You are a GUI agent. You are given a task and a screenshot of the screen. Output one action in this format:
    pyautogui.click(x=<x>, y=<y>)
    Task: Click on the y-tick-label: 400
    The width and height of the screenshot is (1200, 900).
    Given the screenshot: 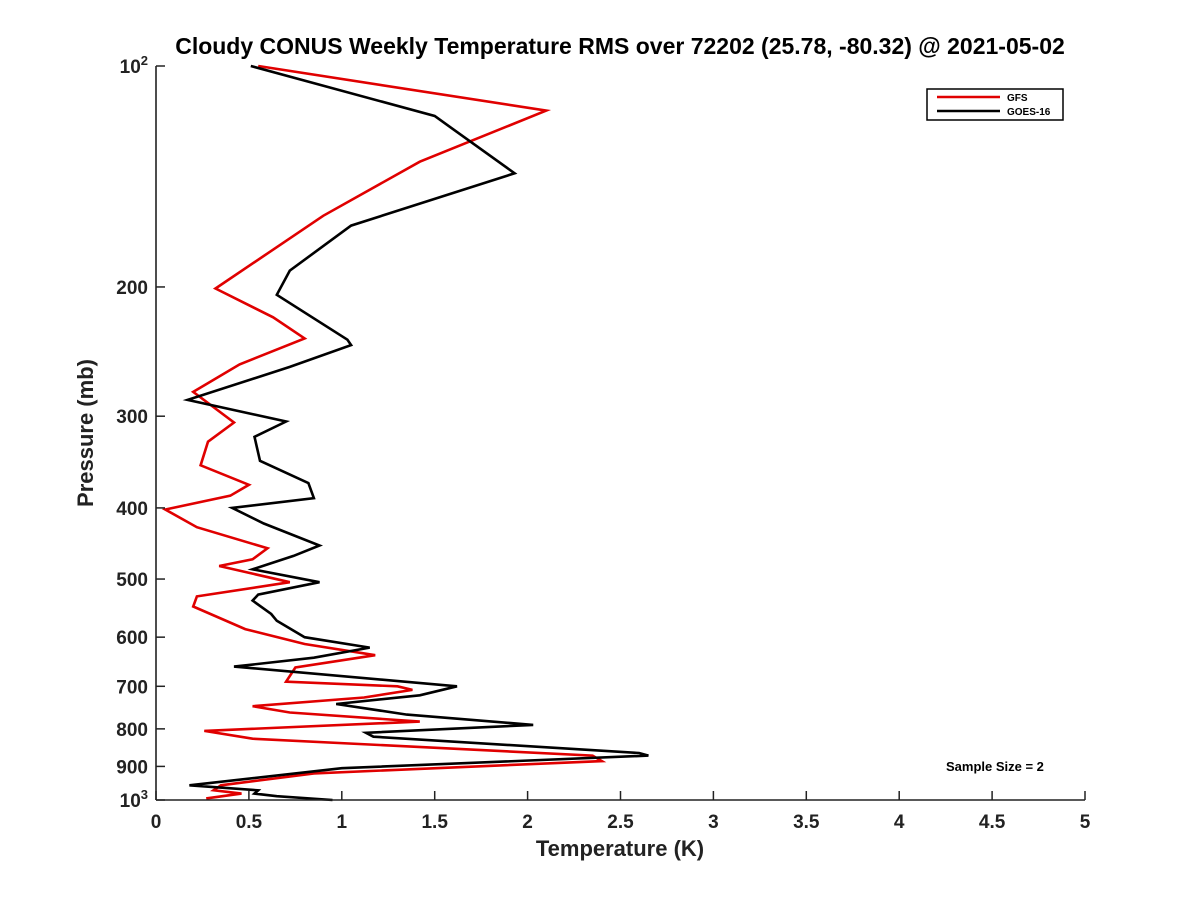 What is the action you would take?
    pyautogui.click(x=132, y=509)
    